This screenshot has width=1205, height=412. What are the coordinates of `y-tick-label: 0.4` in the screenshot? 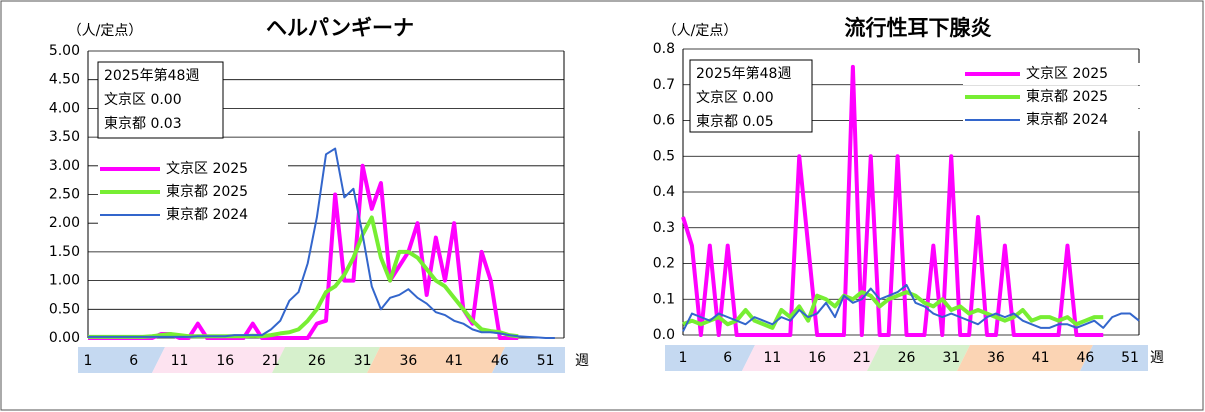 It's located at (664, 192).